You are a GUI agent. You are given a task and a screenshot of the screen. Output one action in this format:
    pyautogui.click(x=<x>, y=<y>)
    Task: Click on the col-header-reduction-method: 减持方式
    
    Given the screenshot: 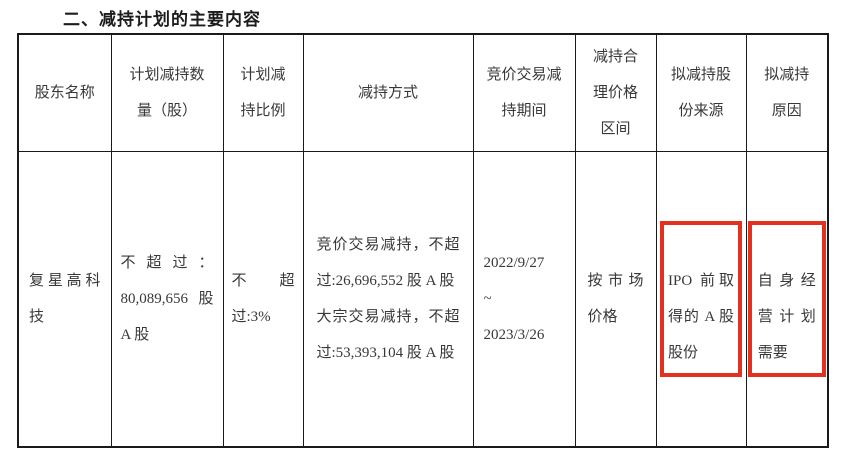 What is the action you would take?
    pyautogui.click(x=388, y=92)
    